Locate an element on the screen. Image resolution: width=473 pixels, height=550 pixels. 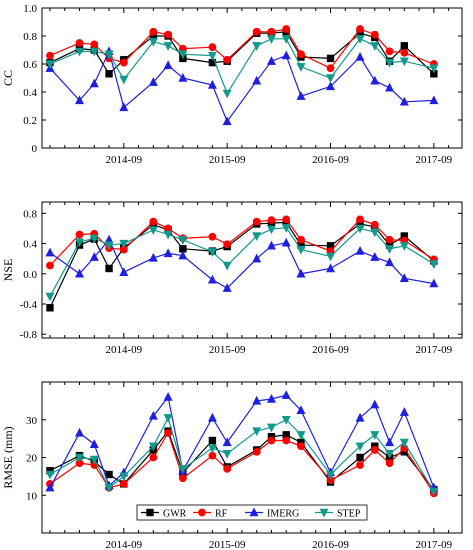
legend-label-rf: RF is located at coordinates (221, 514).